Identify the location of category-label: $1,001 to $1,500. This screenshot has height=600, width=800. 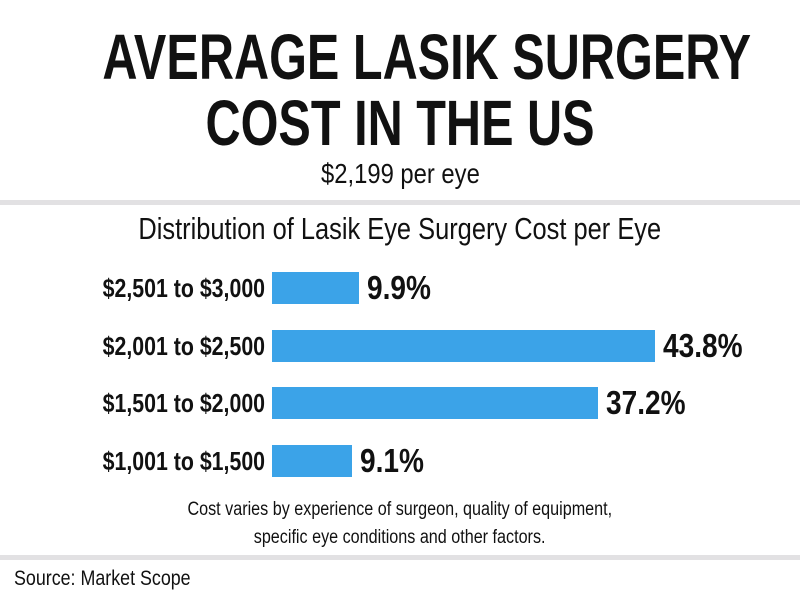
(183, 461).